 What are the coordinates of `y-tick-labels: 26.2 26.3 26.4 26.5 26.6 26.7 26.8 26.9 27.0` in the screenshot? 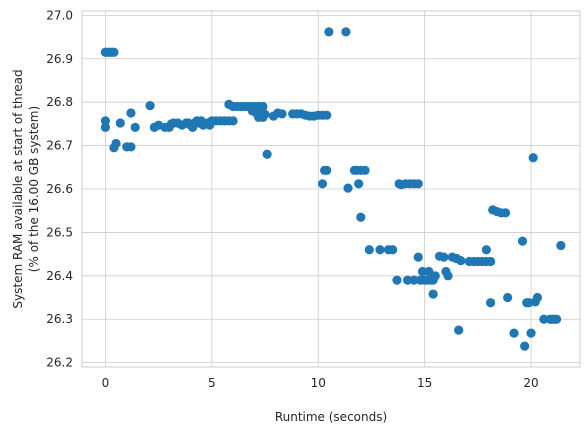 It's located at (59, 188).